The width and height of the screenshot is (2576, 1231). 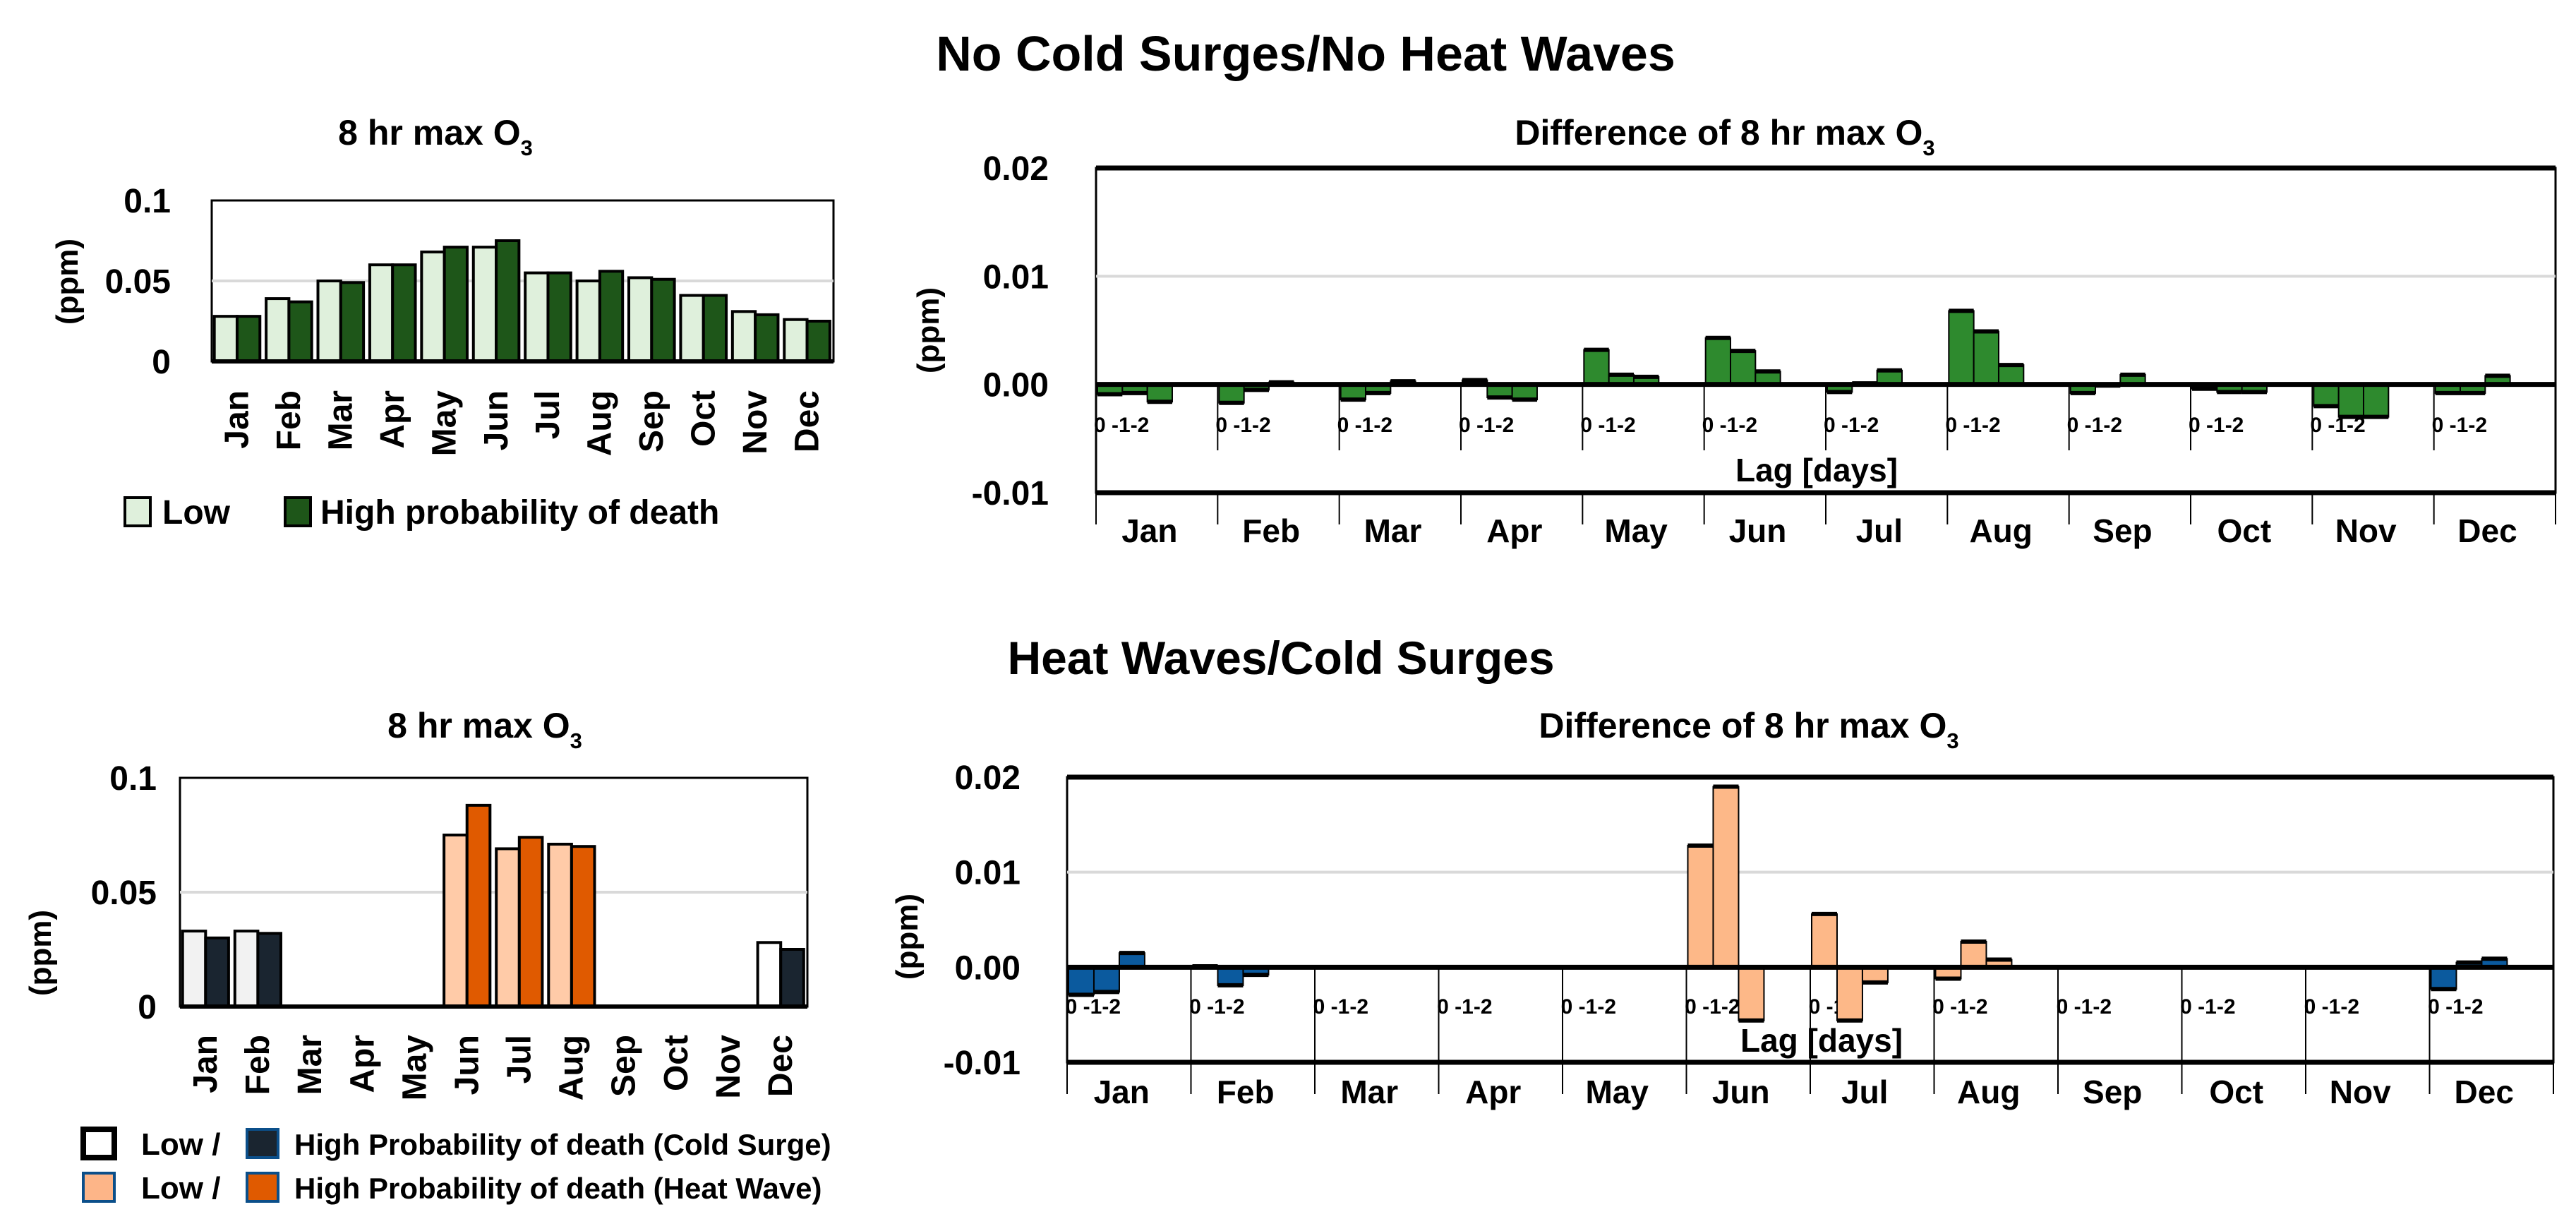 I want to click on heading-heat-cold: Heat Waves/Cold Surges, so click(x=1280, y=658).